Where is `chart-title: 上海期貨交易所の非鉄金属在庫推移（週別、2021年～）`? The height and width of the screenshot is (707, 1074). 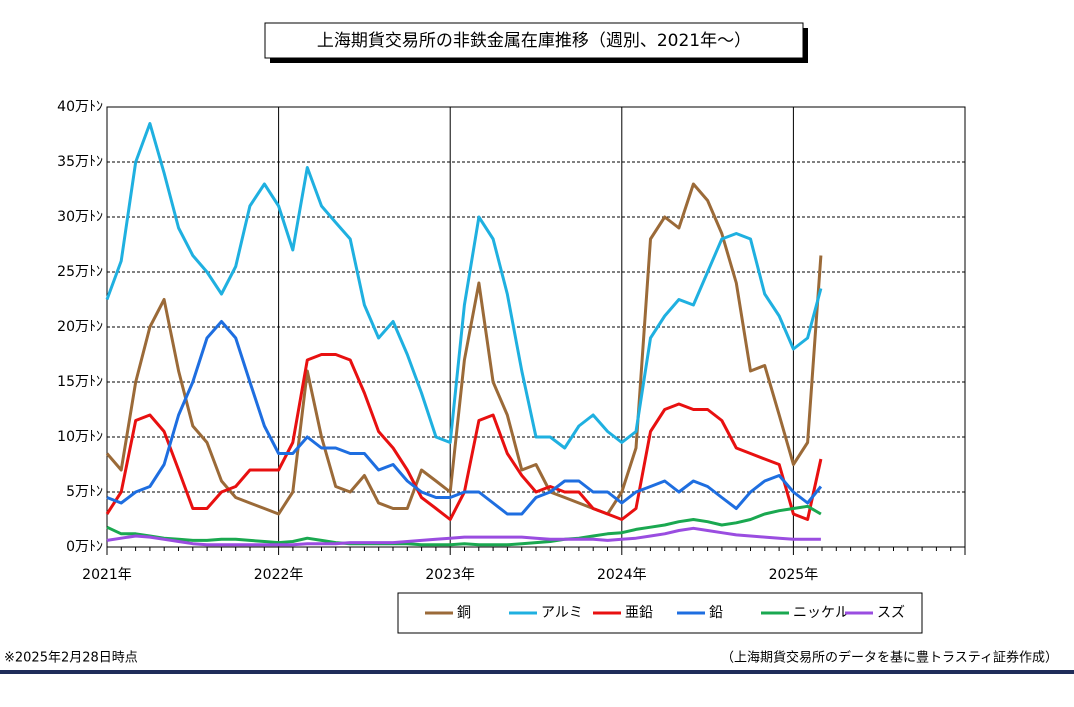 chart-title: 上海期貨交易所の非鉄金属在庫推移（週別、2021年～） is located at coordinates (534, 41).